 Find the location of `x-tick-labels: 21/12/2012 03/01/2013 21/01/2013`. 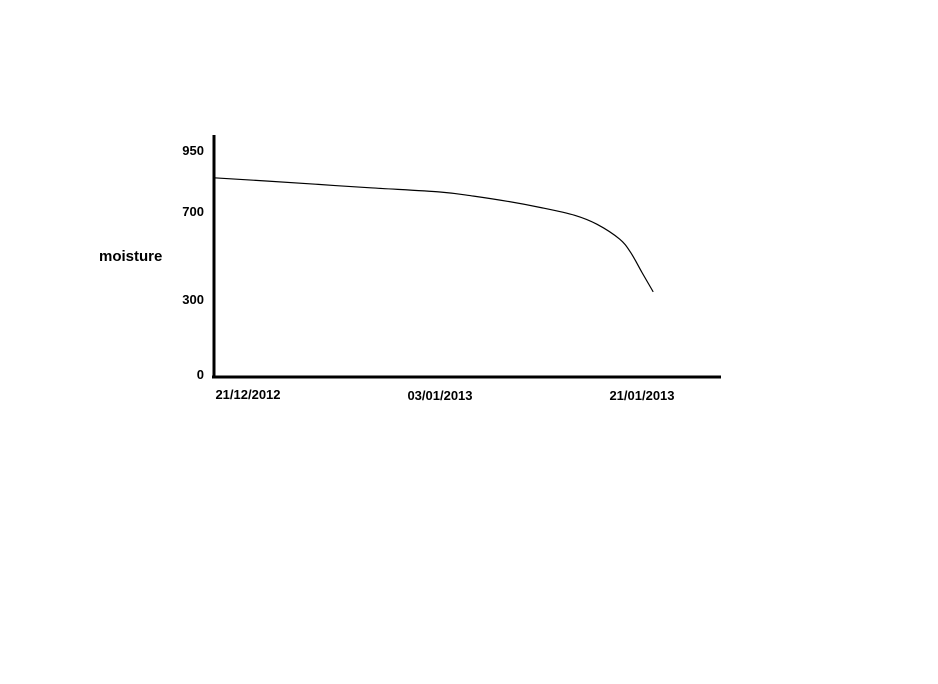

x-tick-labels: 21/12/2012 03/01/2013 21/01/2013 is located at coordinates (444, 395).